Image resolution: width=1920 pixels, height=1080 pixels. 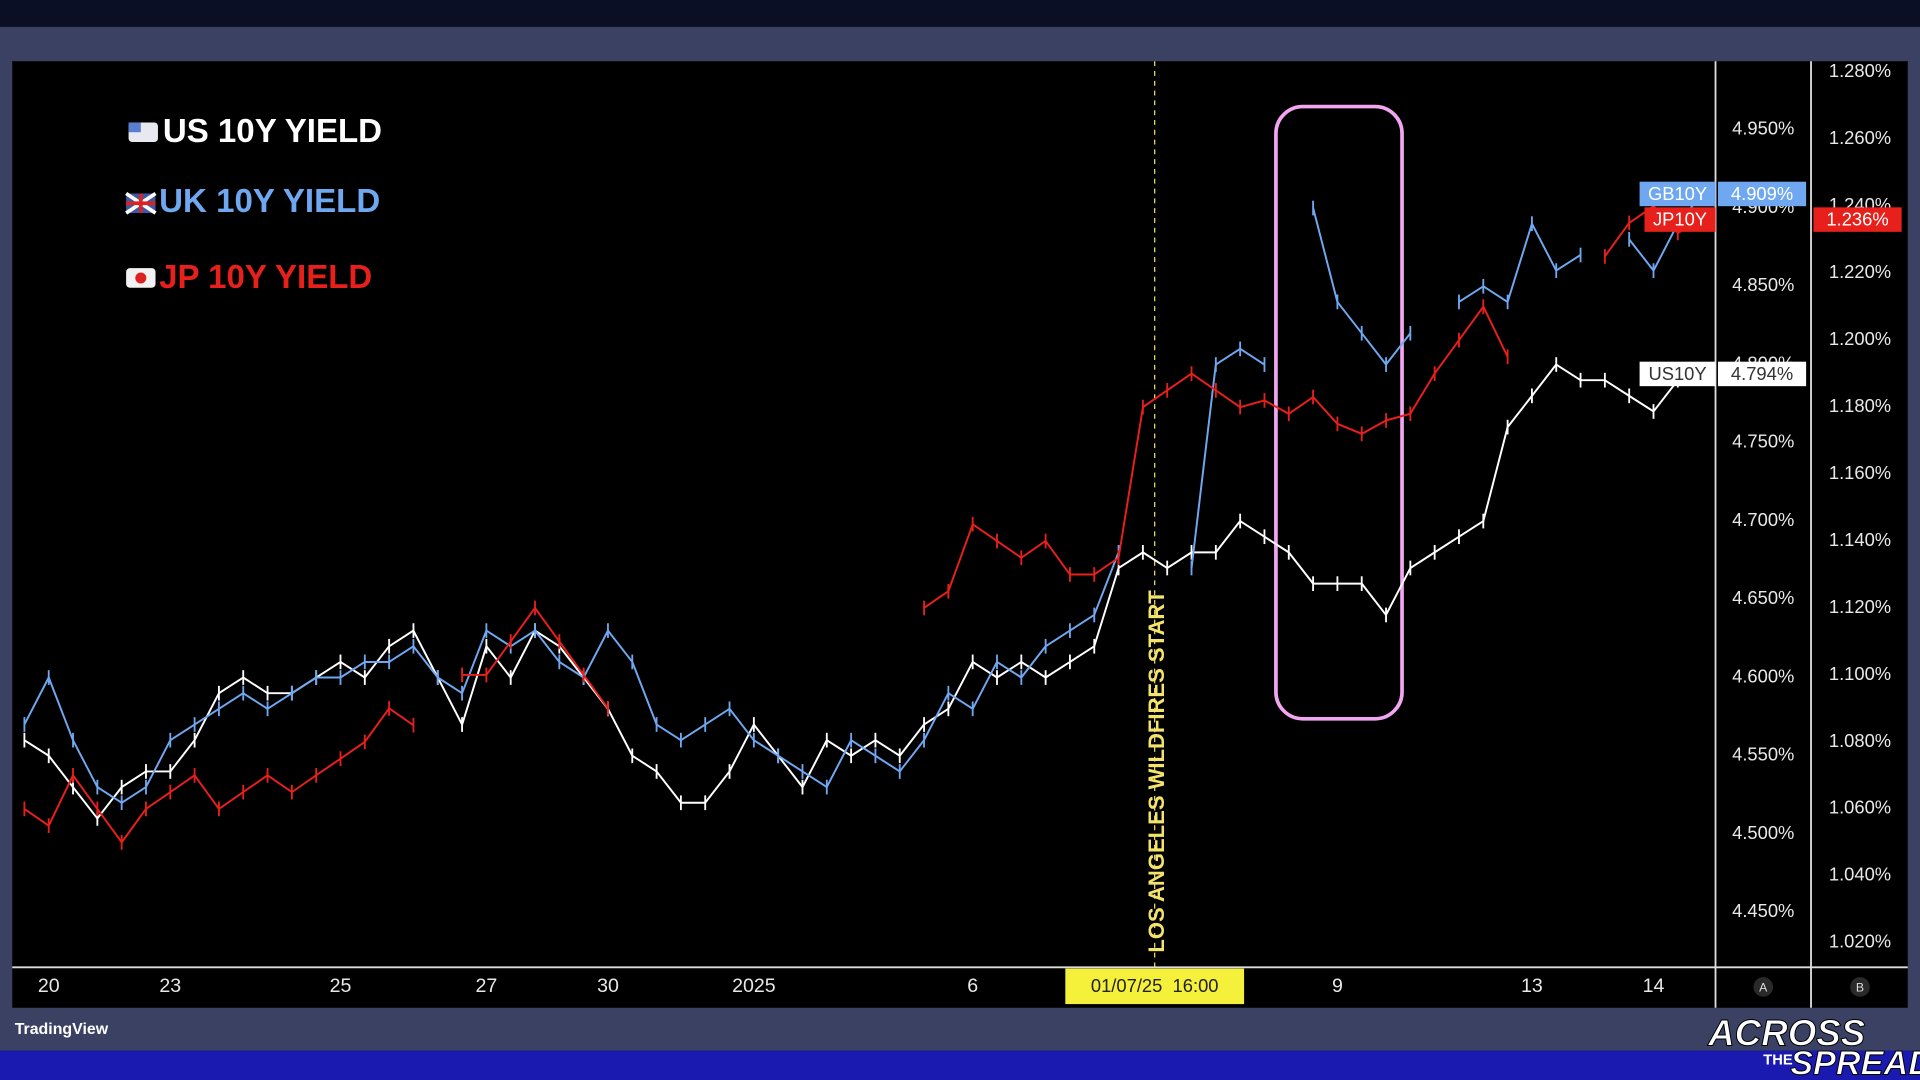 I want to click on x-tick-label: 13, so click(x=1532, y=986).